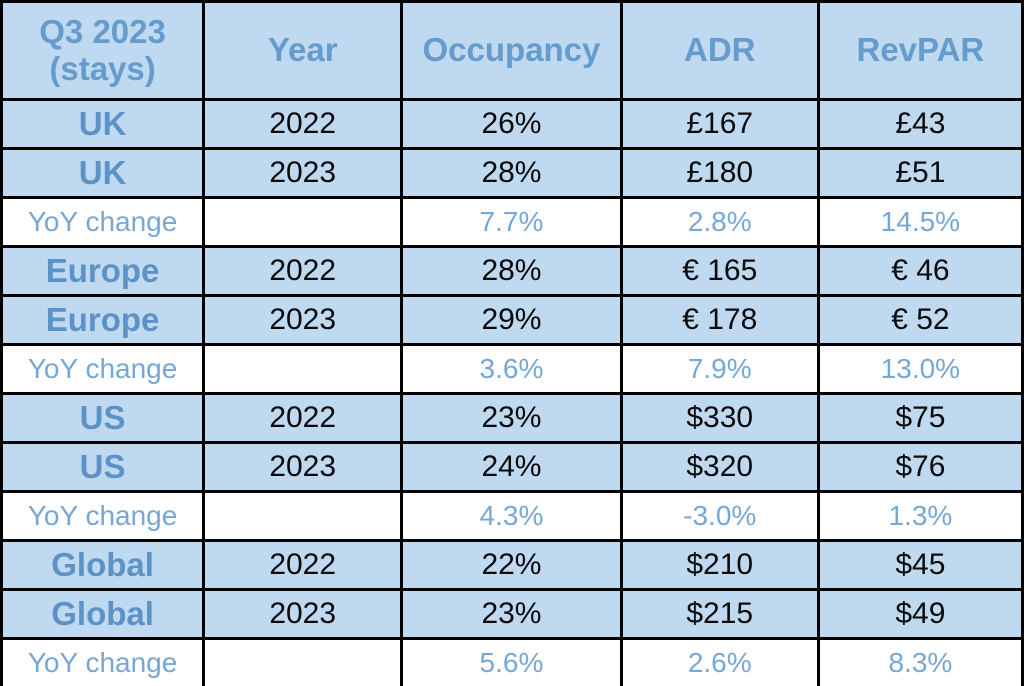  I want to click on occupancy-yoy-cell: 5.6%, so click(511, 661).